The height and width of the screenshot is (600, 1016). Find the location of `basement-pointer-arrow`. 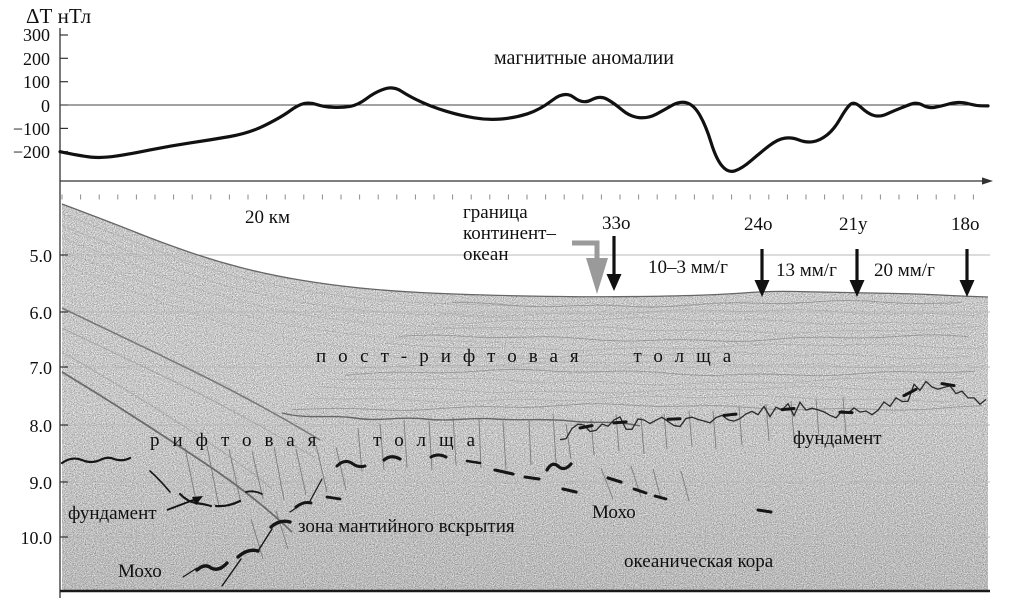

basement-pointer-arrow is located at coordinates (184, 503).